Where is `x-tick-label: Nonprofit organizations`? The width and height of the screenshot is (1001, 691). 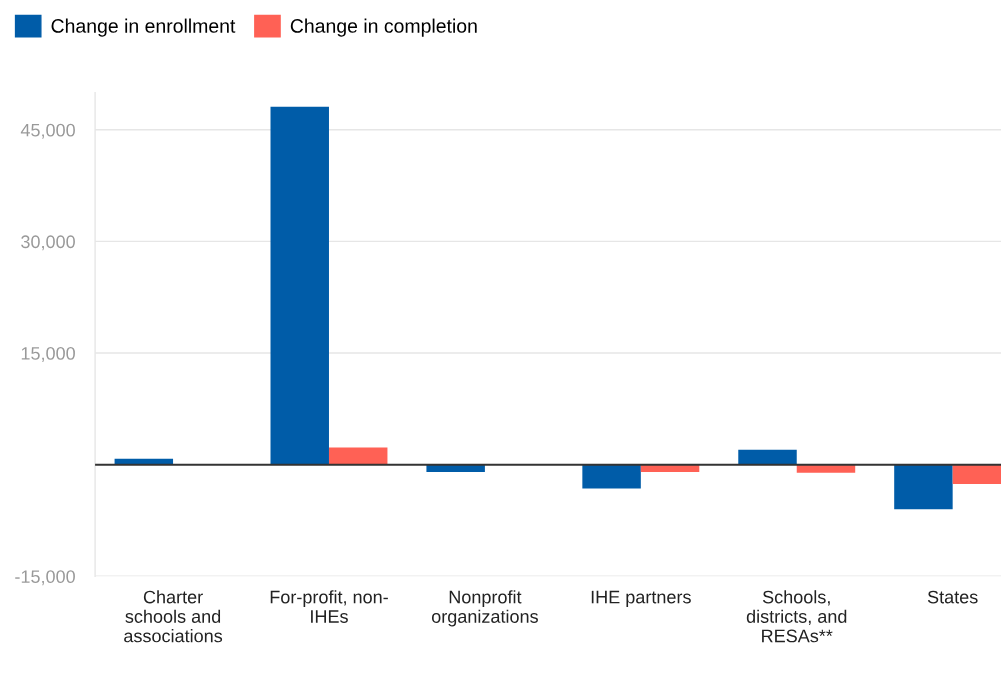 x-tick-label: Nonprofit organizations is located at coordinates (484, 608).